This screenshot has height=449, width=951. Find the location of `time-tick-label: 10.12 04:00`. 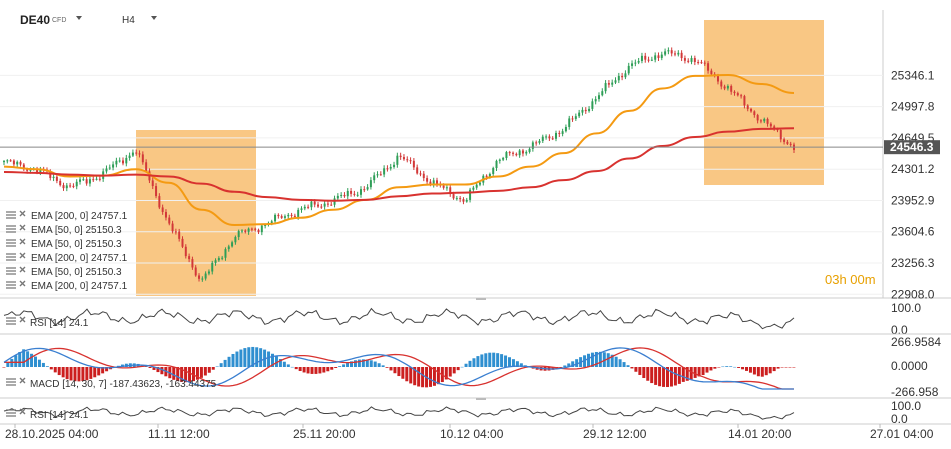

time-tick-label: 10.12 04:00 is located at coordinates (472, 434).